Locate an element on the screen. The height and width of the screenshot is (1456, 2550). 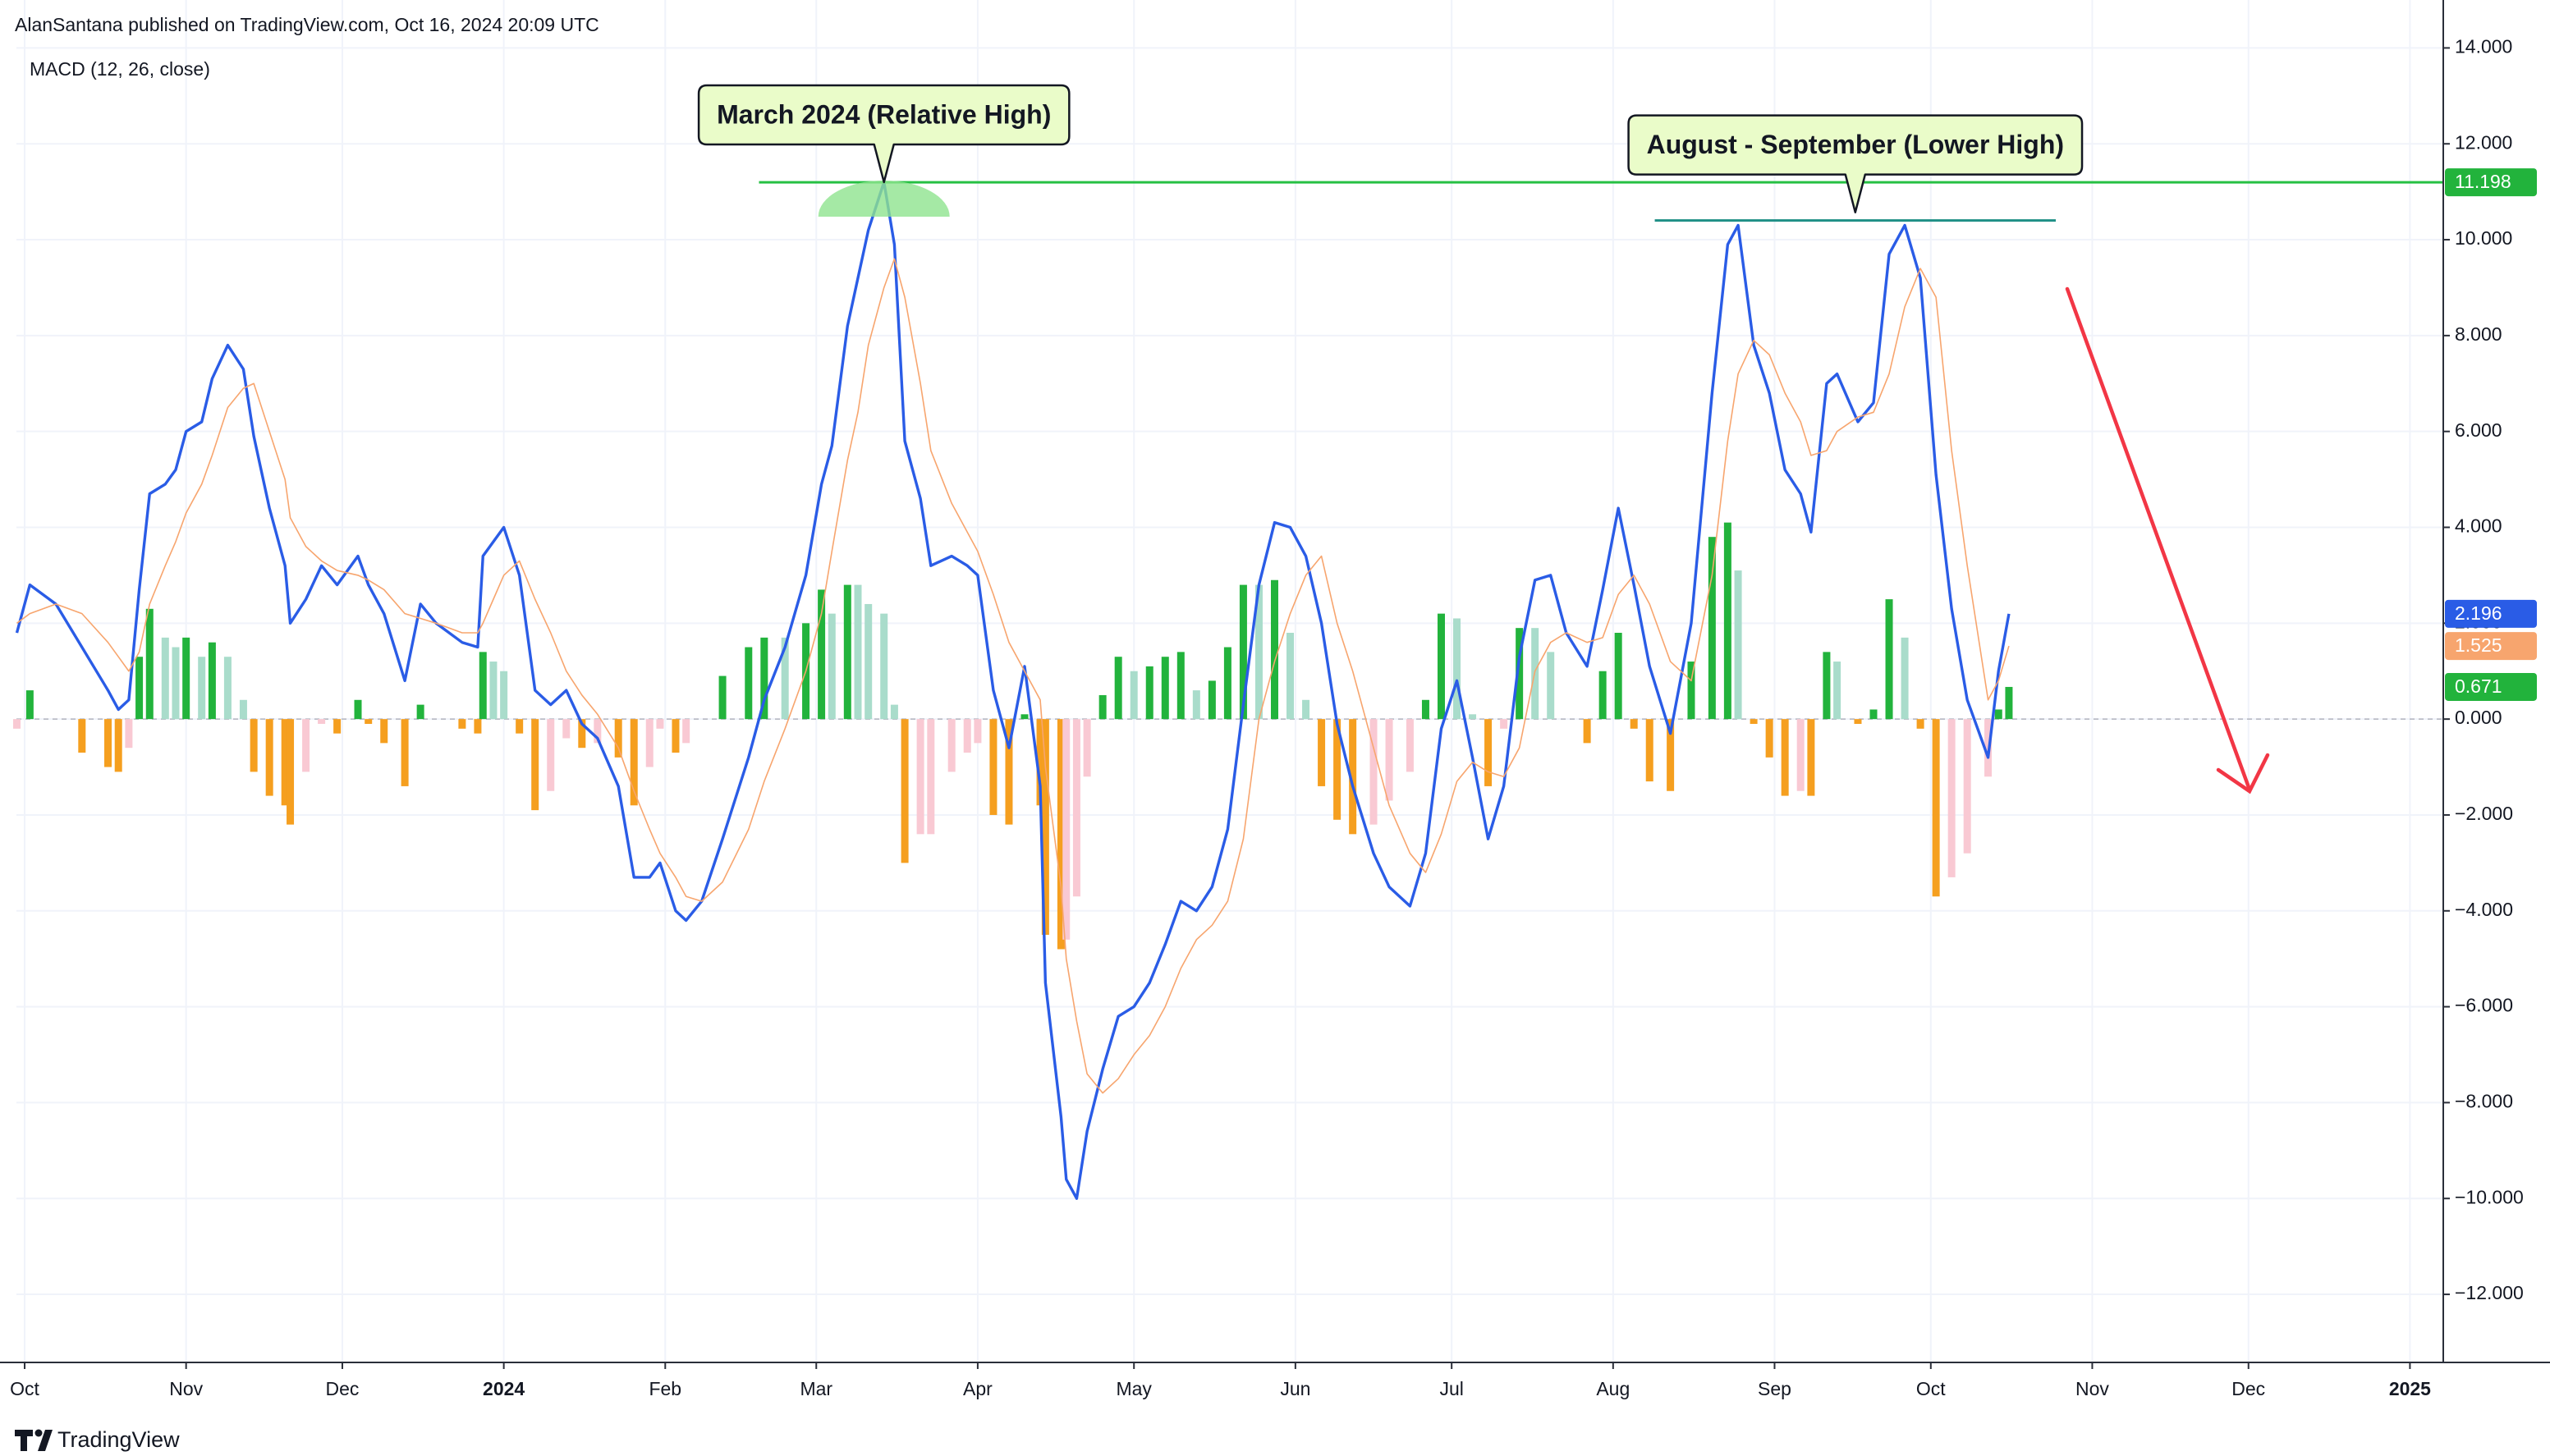
callout: March 2024 (Relative High) is located at coordinates (884, 134).